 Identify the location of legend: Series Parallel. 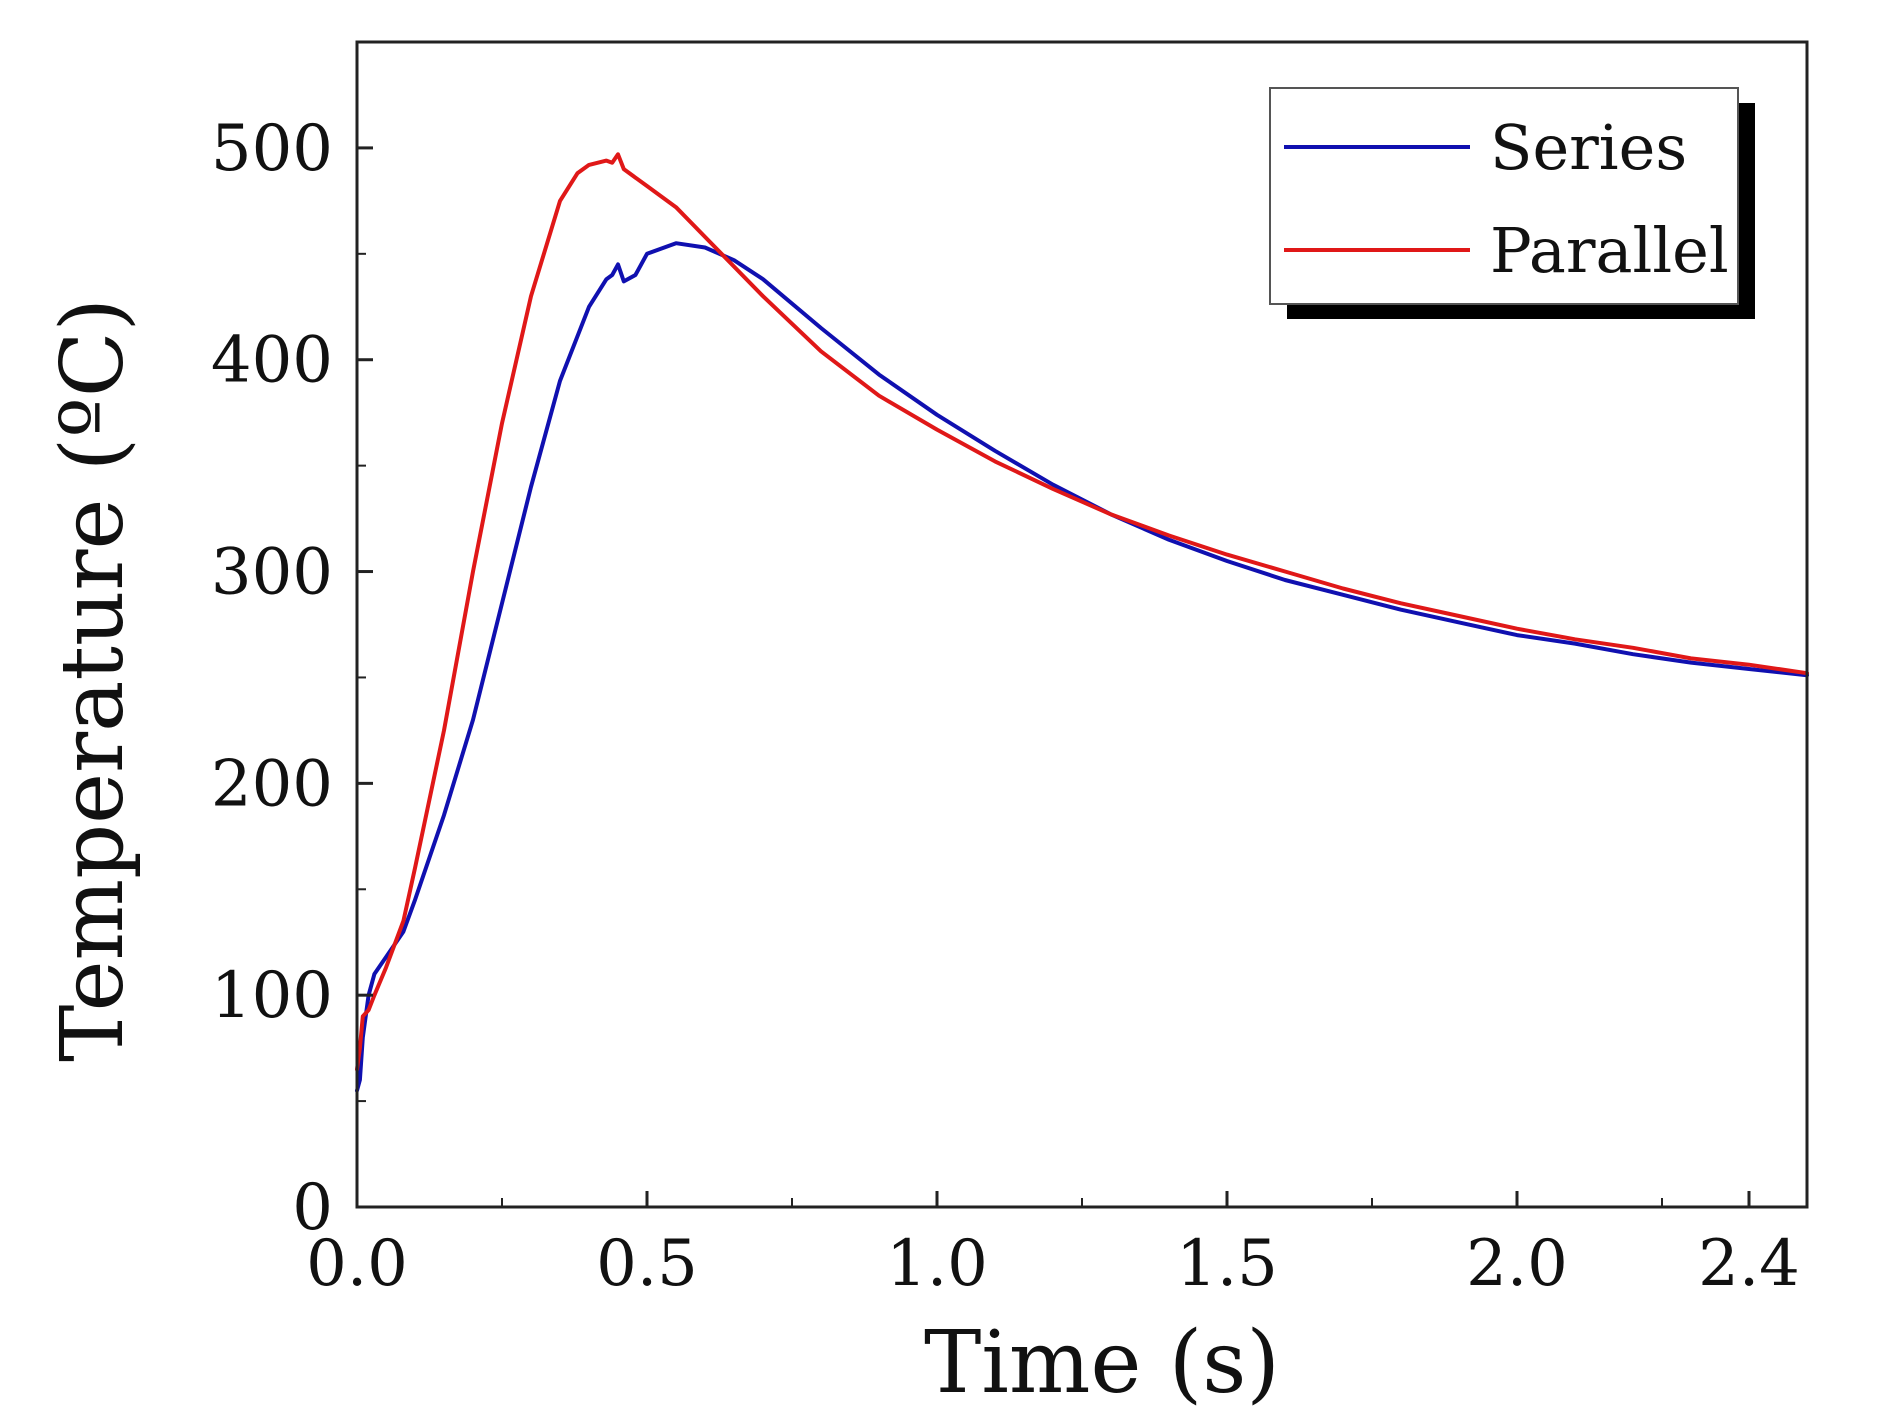
(1512, 203).